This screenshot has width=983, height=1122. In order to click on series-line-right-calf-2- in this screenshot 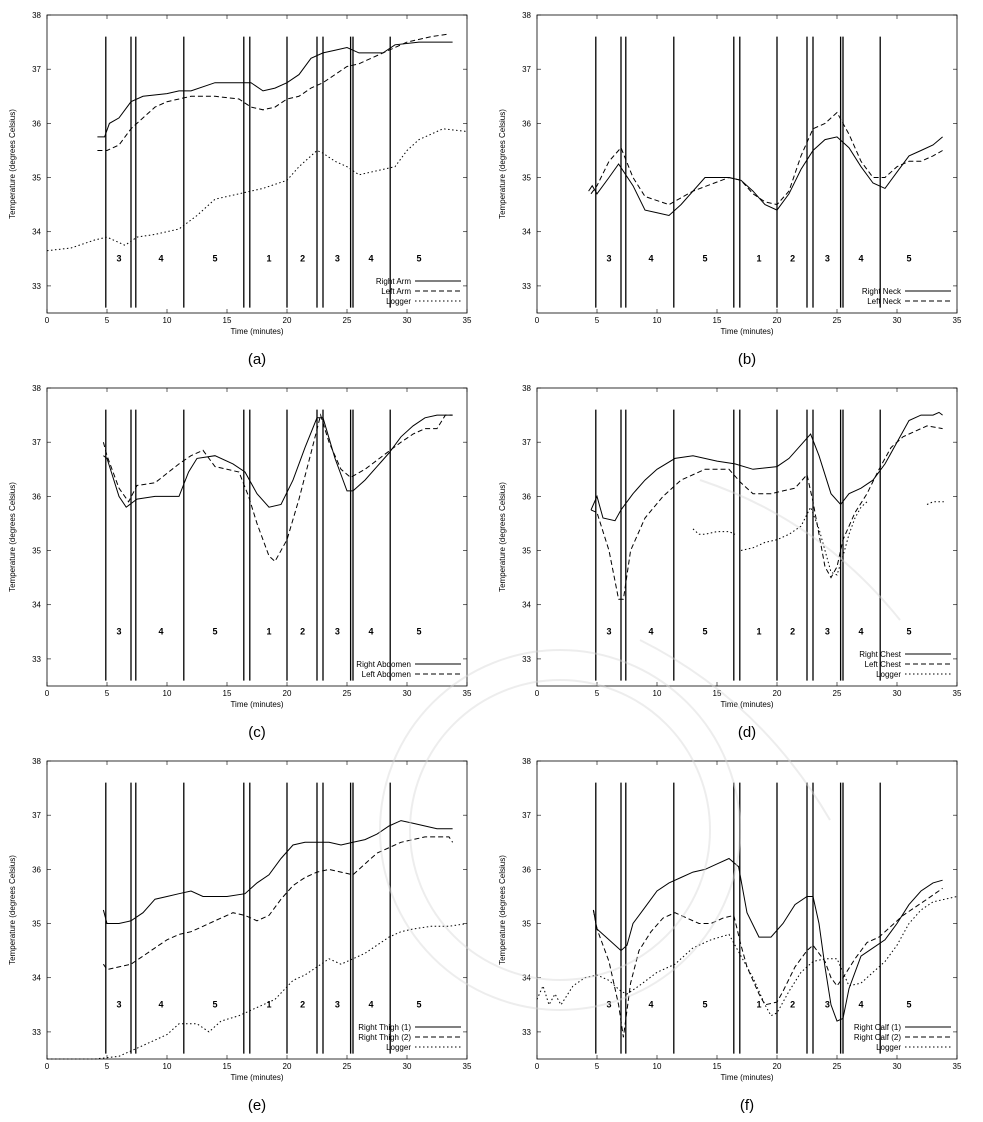, I will do `click(767, 962)`.